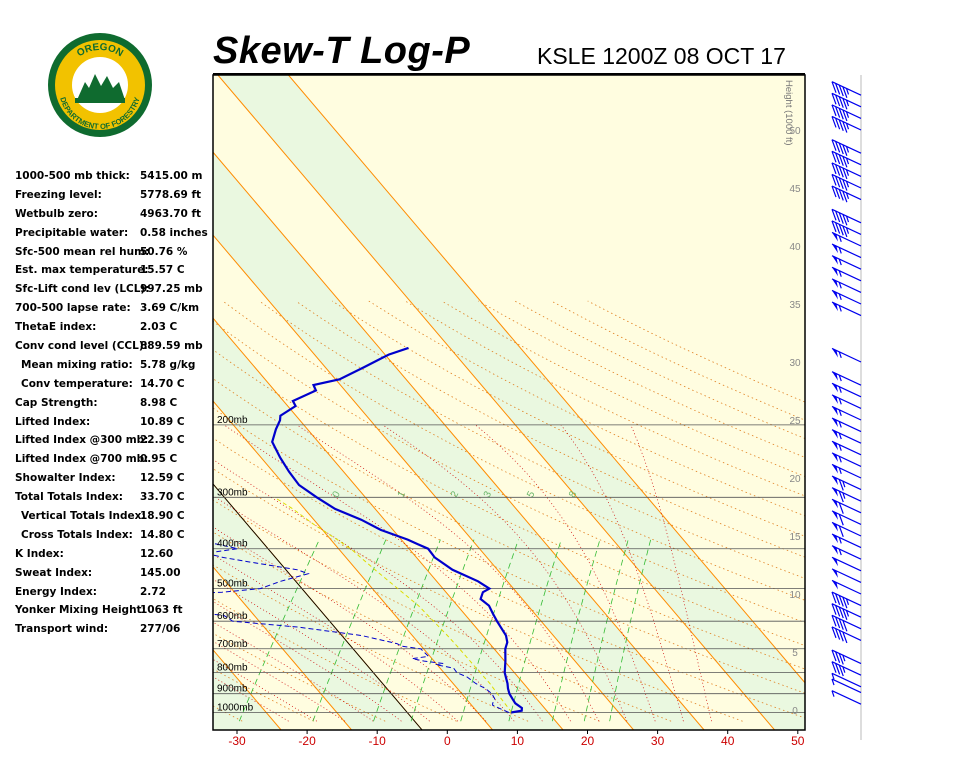 Image resolution: width=960 pixels, height=768 pixels. What do you see at coordinates (174, 232) in the screenshot?
I see `index-value: 0.58 inches` at bounding box center [174, 232].